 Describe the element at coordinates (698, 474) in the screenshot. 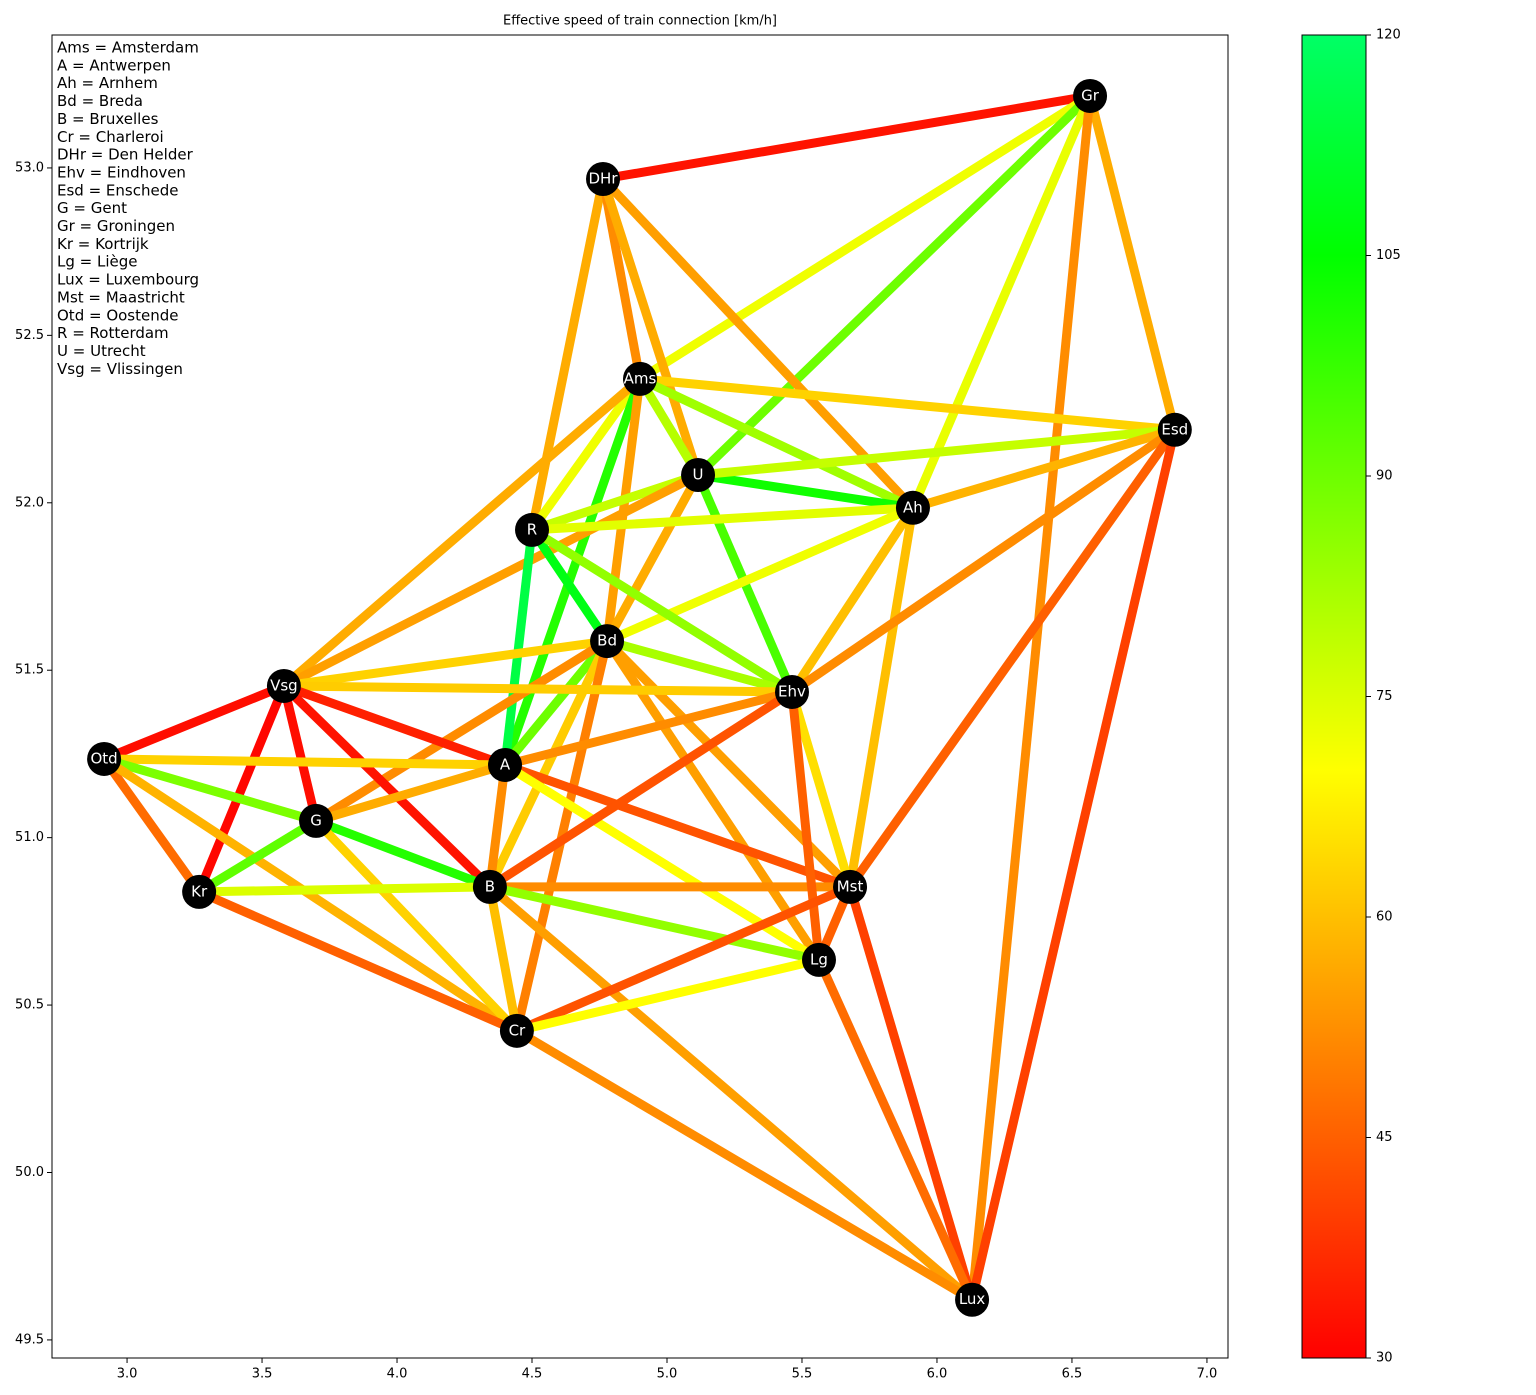

I see `node-label: U` at that location.